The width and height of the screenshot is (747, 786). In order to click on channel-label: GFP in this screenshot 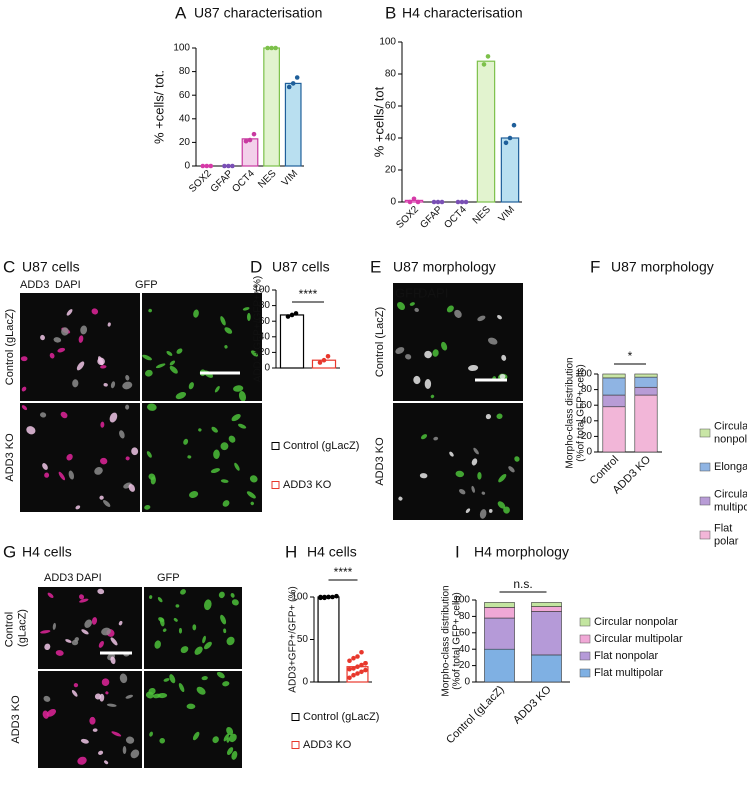, I will do `click(168, 578)`.